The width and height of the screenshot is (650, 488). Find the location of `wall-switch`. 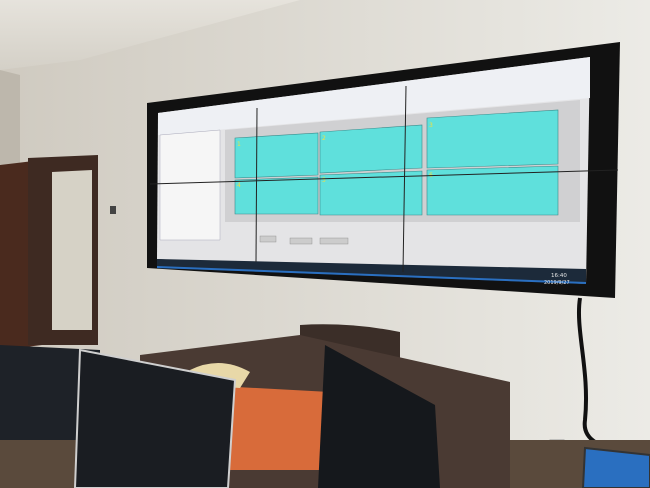

wall-switch is located at coordinates (113, 210).